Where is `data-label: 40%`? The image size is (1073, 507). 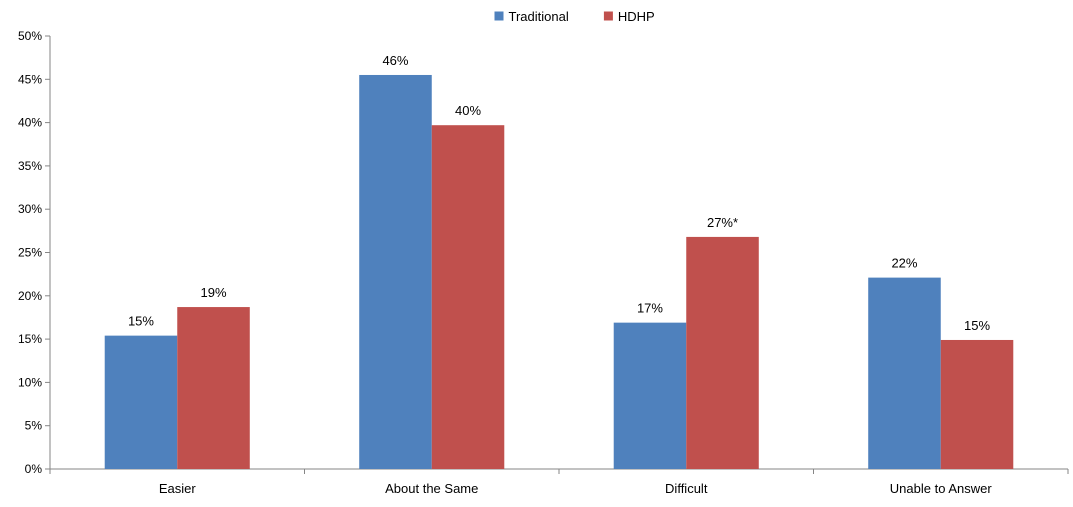 data-label: 40% is located at coordinates (468, 110).